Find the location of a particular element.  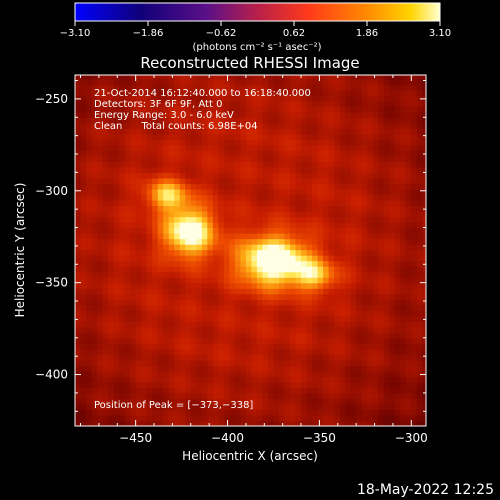

y-tick-label: −300 is located at coordinates (51, 191).